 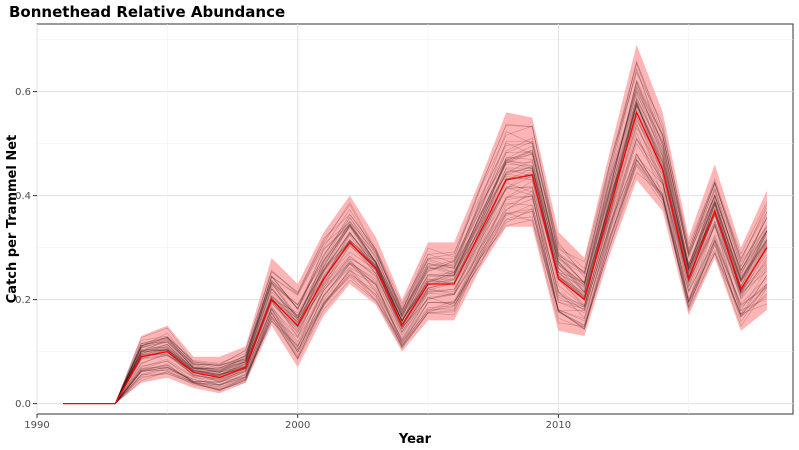 What do you see at coordinates (23, 196) in the screenshot?
I see `y-tick-label: 0.4` at bounding box center [23, 196].